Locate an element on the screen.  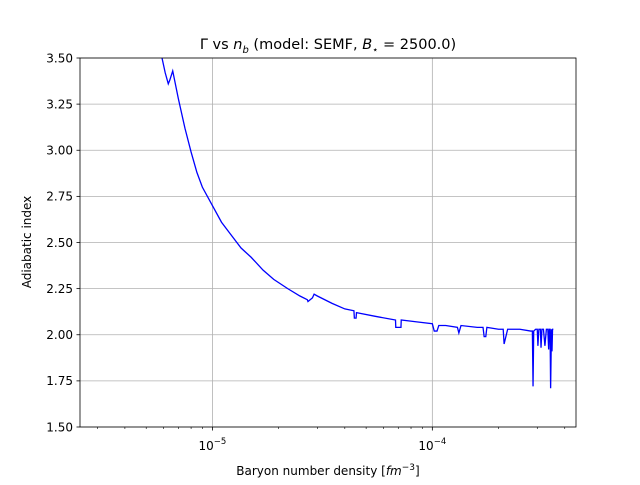
title-value: = 2500.0) is located at coordinates (417, 45).